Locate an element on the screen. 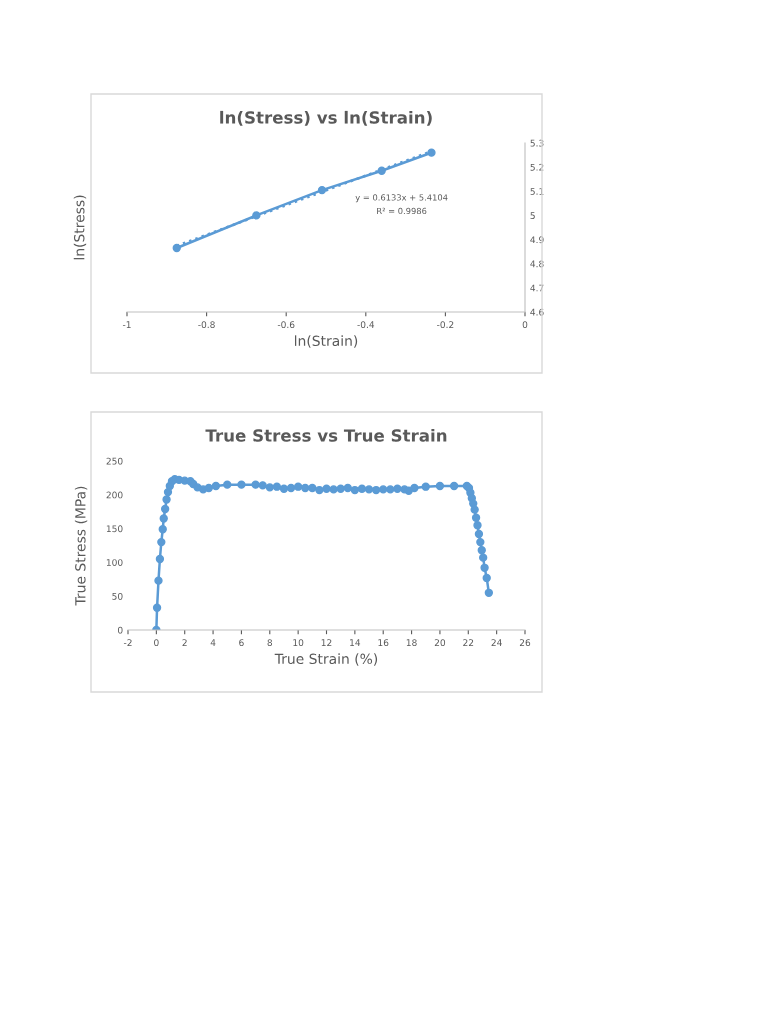 Image resolution: width=768 pixels, height=1024 pixels. x-tick-label: 4 is located at coordinates (213, 642).